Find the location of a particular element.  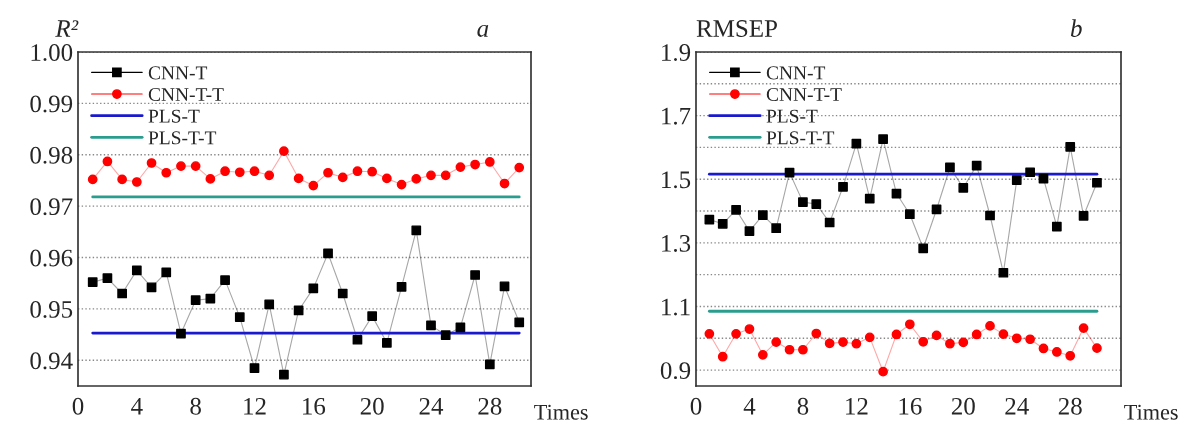

y-axis-title: R² is located at coordinates (67, 28).